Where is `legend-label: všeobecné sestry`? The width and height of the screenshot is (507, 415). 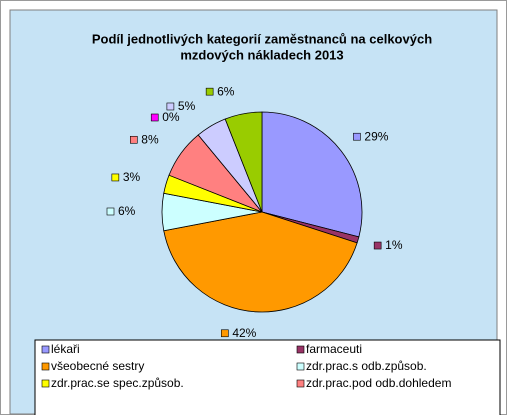
legend-label: všeobecné sestry is located at coordinates (97, 366).